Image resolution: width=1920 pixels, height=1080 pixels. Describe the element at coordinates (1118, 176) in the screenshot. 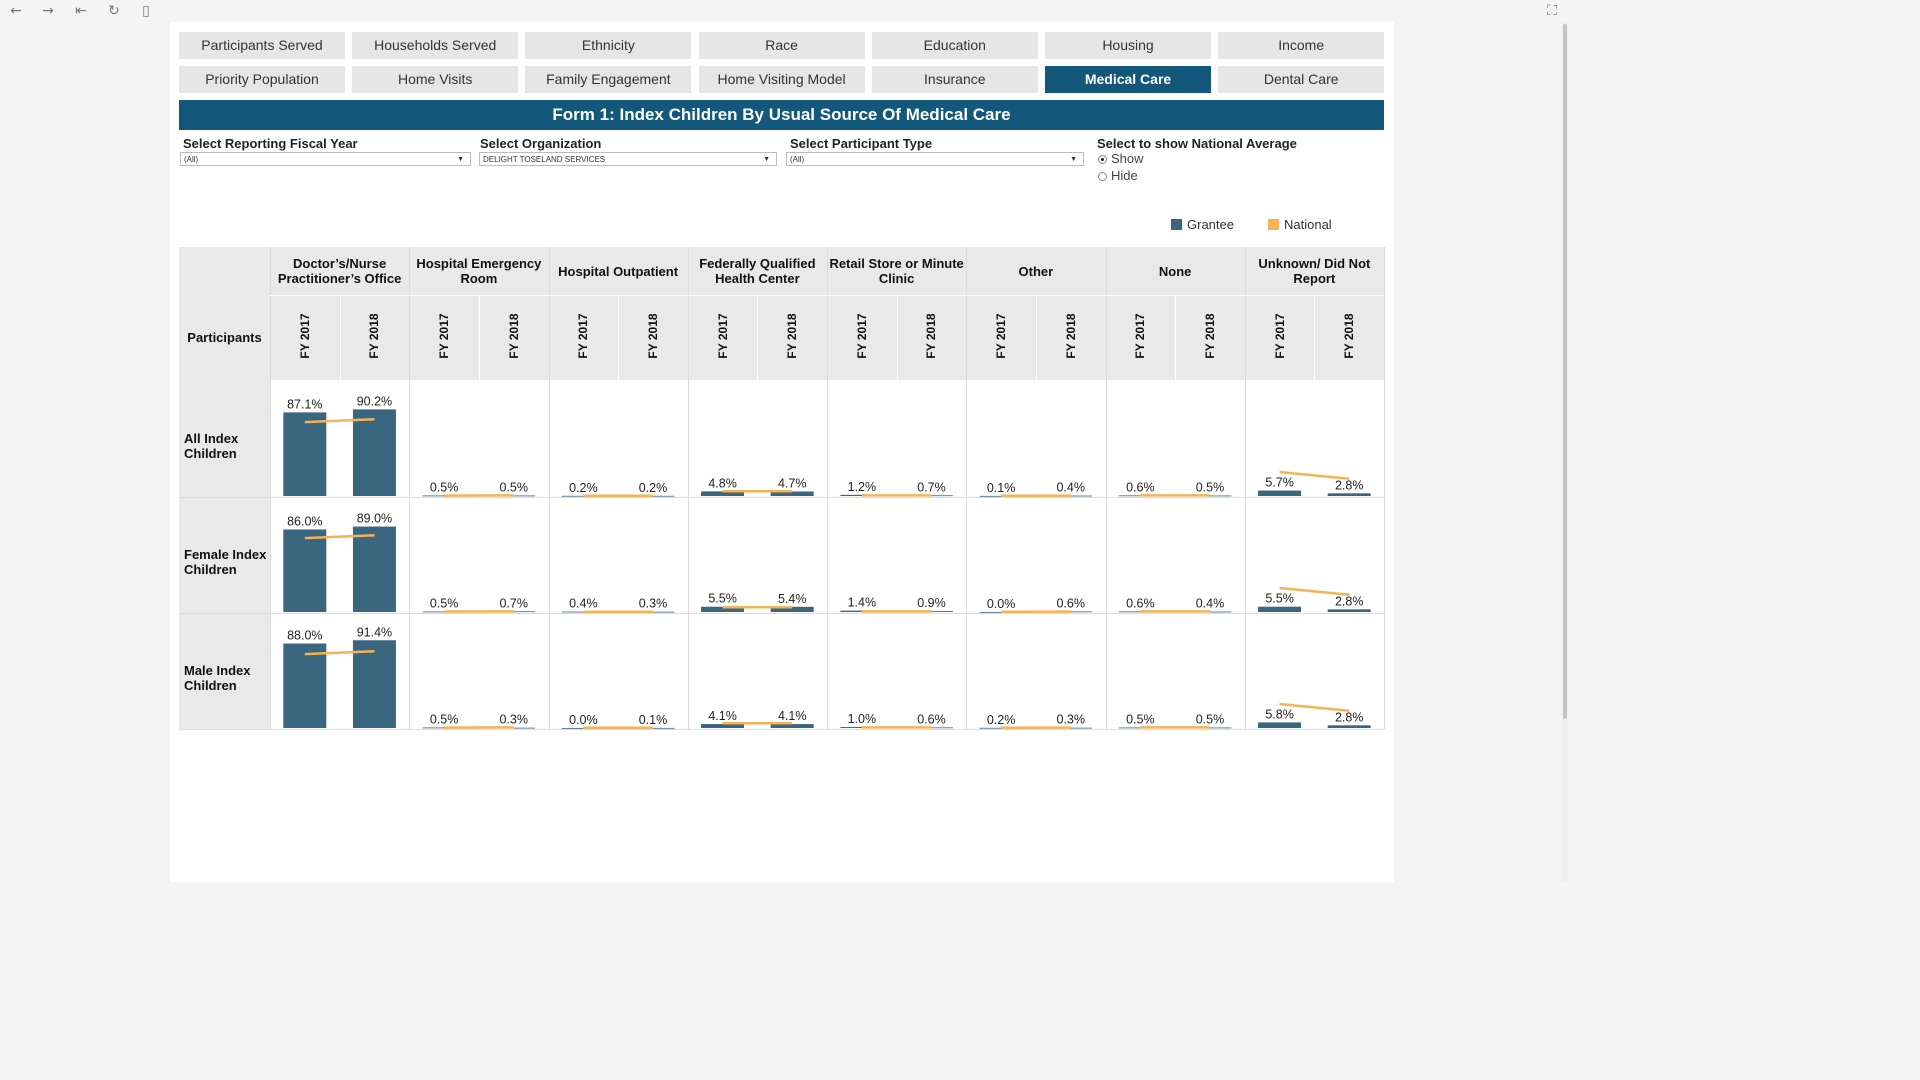

I see `radio-hide: Hide` at that location.